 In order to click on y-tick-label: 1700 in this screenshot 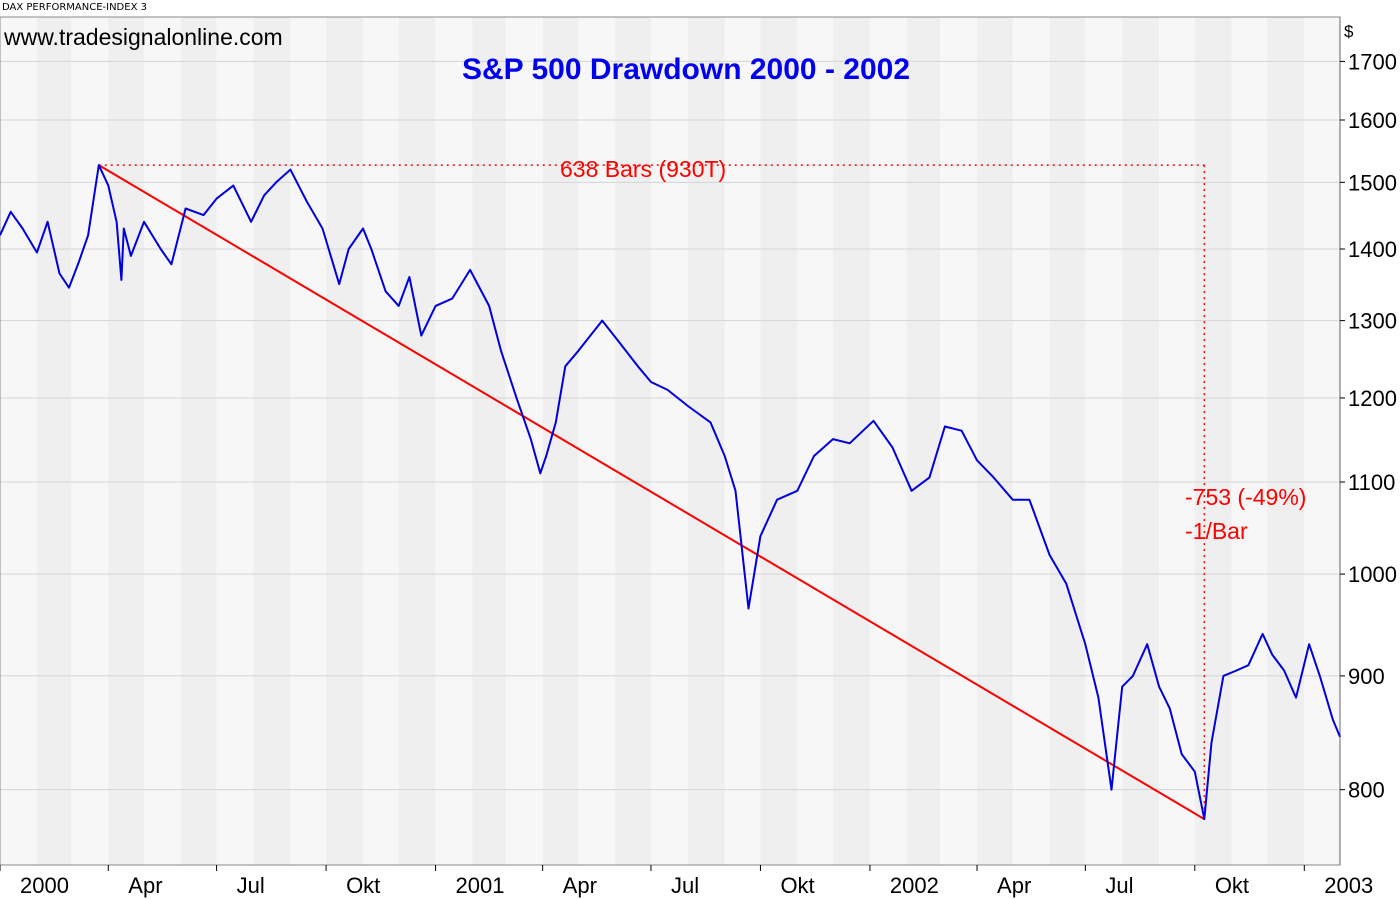, I will do `click(1372, 61)`.